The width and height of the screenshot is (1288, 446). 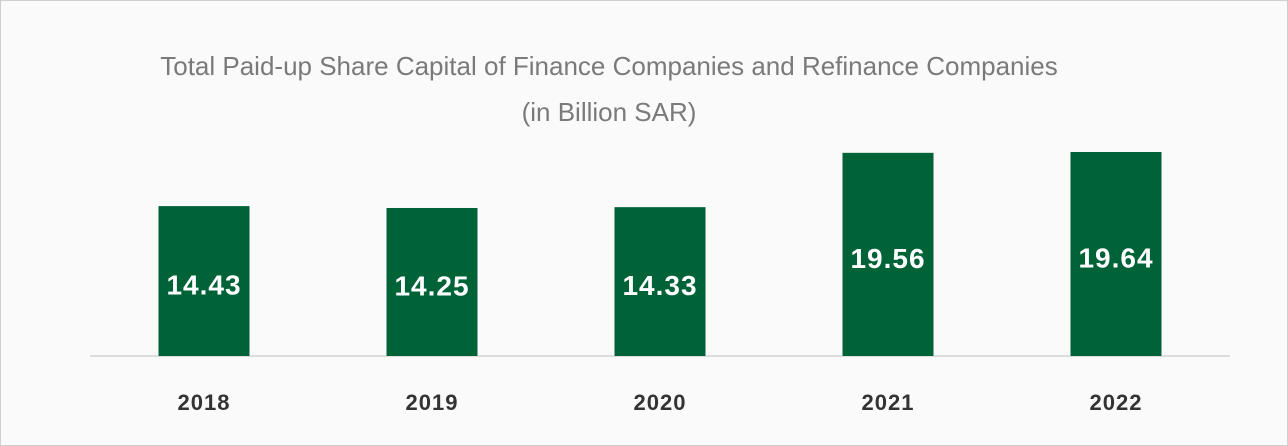 What do you see at coordinates (659, 285) in the screenshot?
I see `data-label: 14.33` at bounding box center [659, 285].